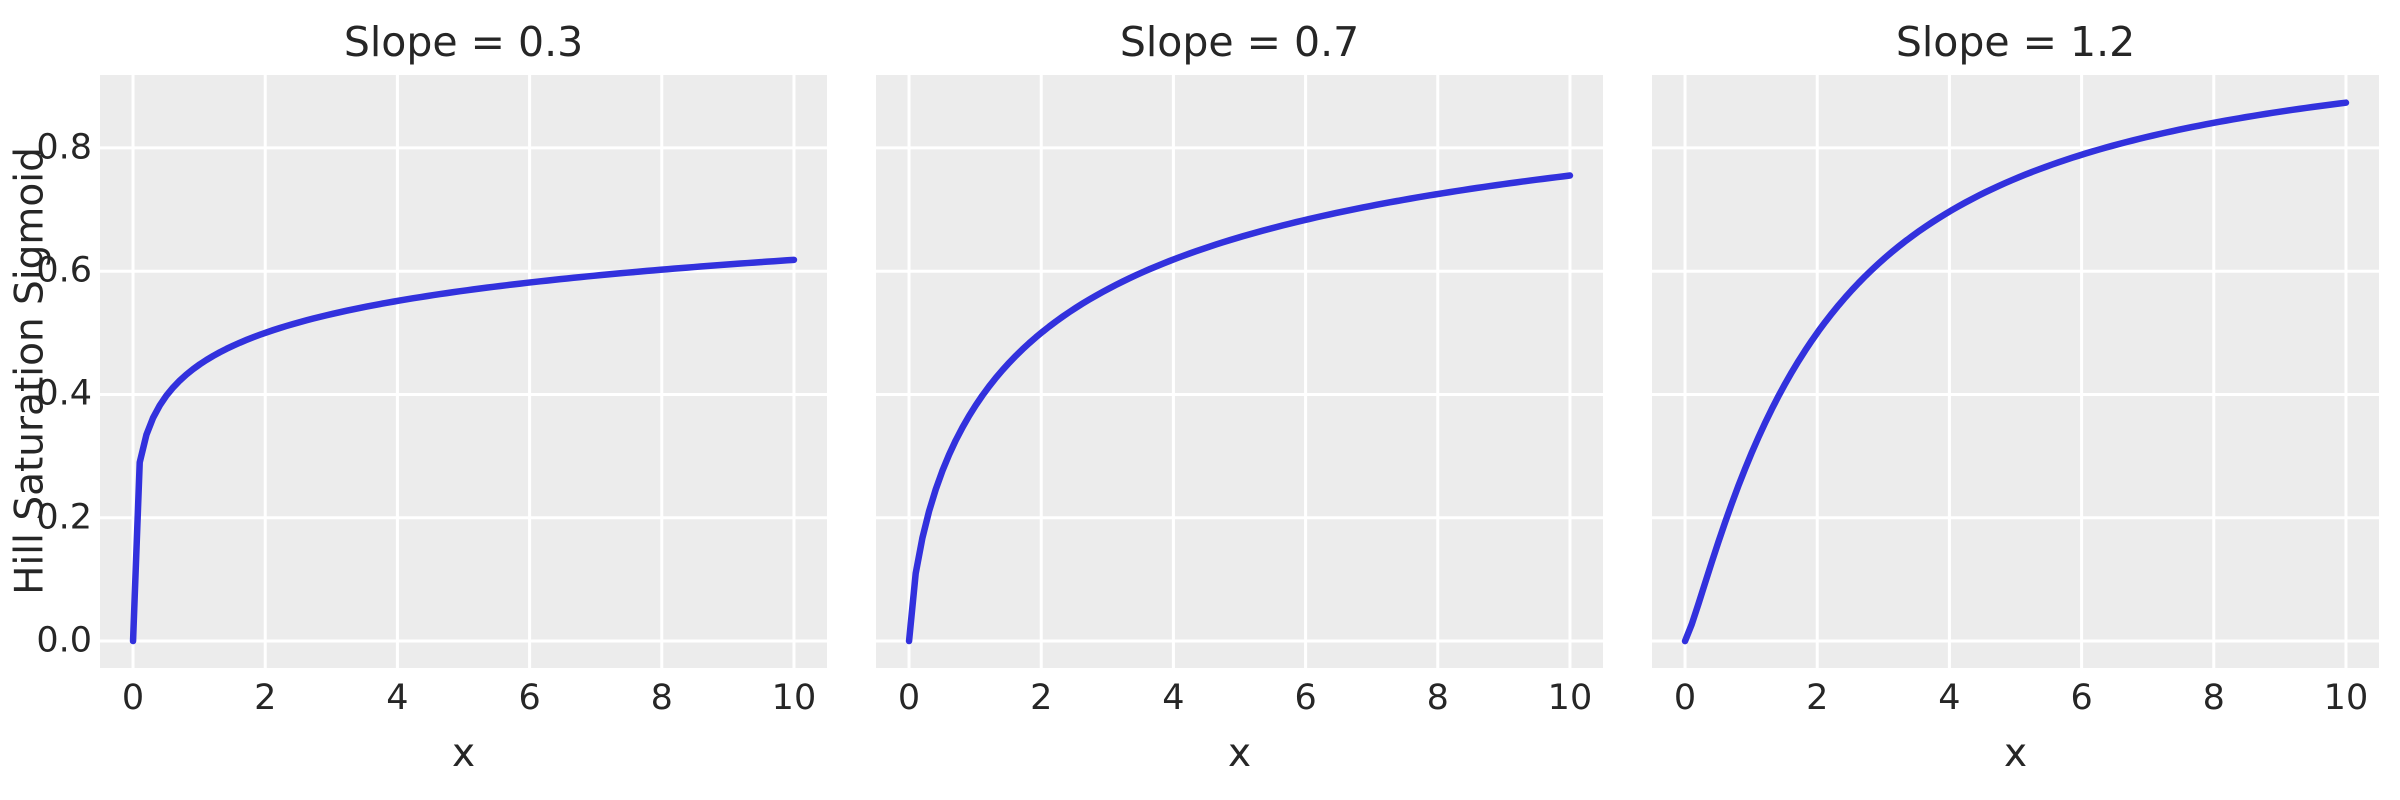  I want to click on y-tick-label: 0.8, so click(64, 147).